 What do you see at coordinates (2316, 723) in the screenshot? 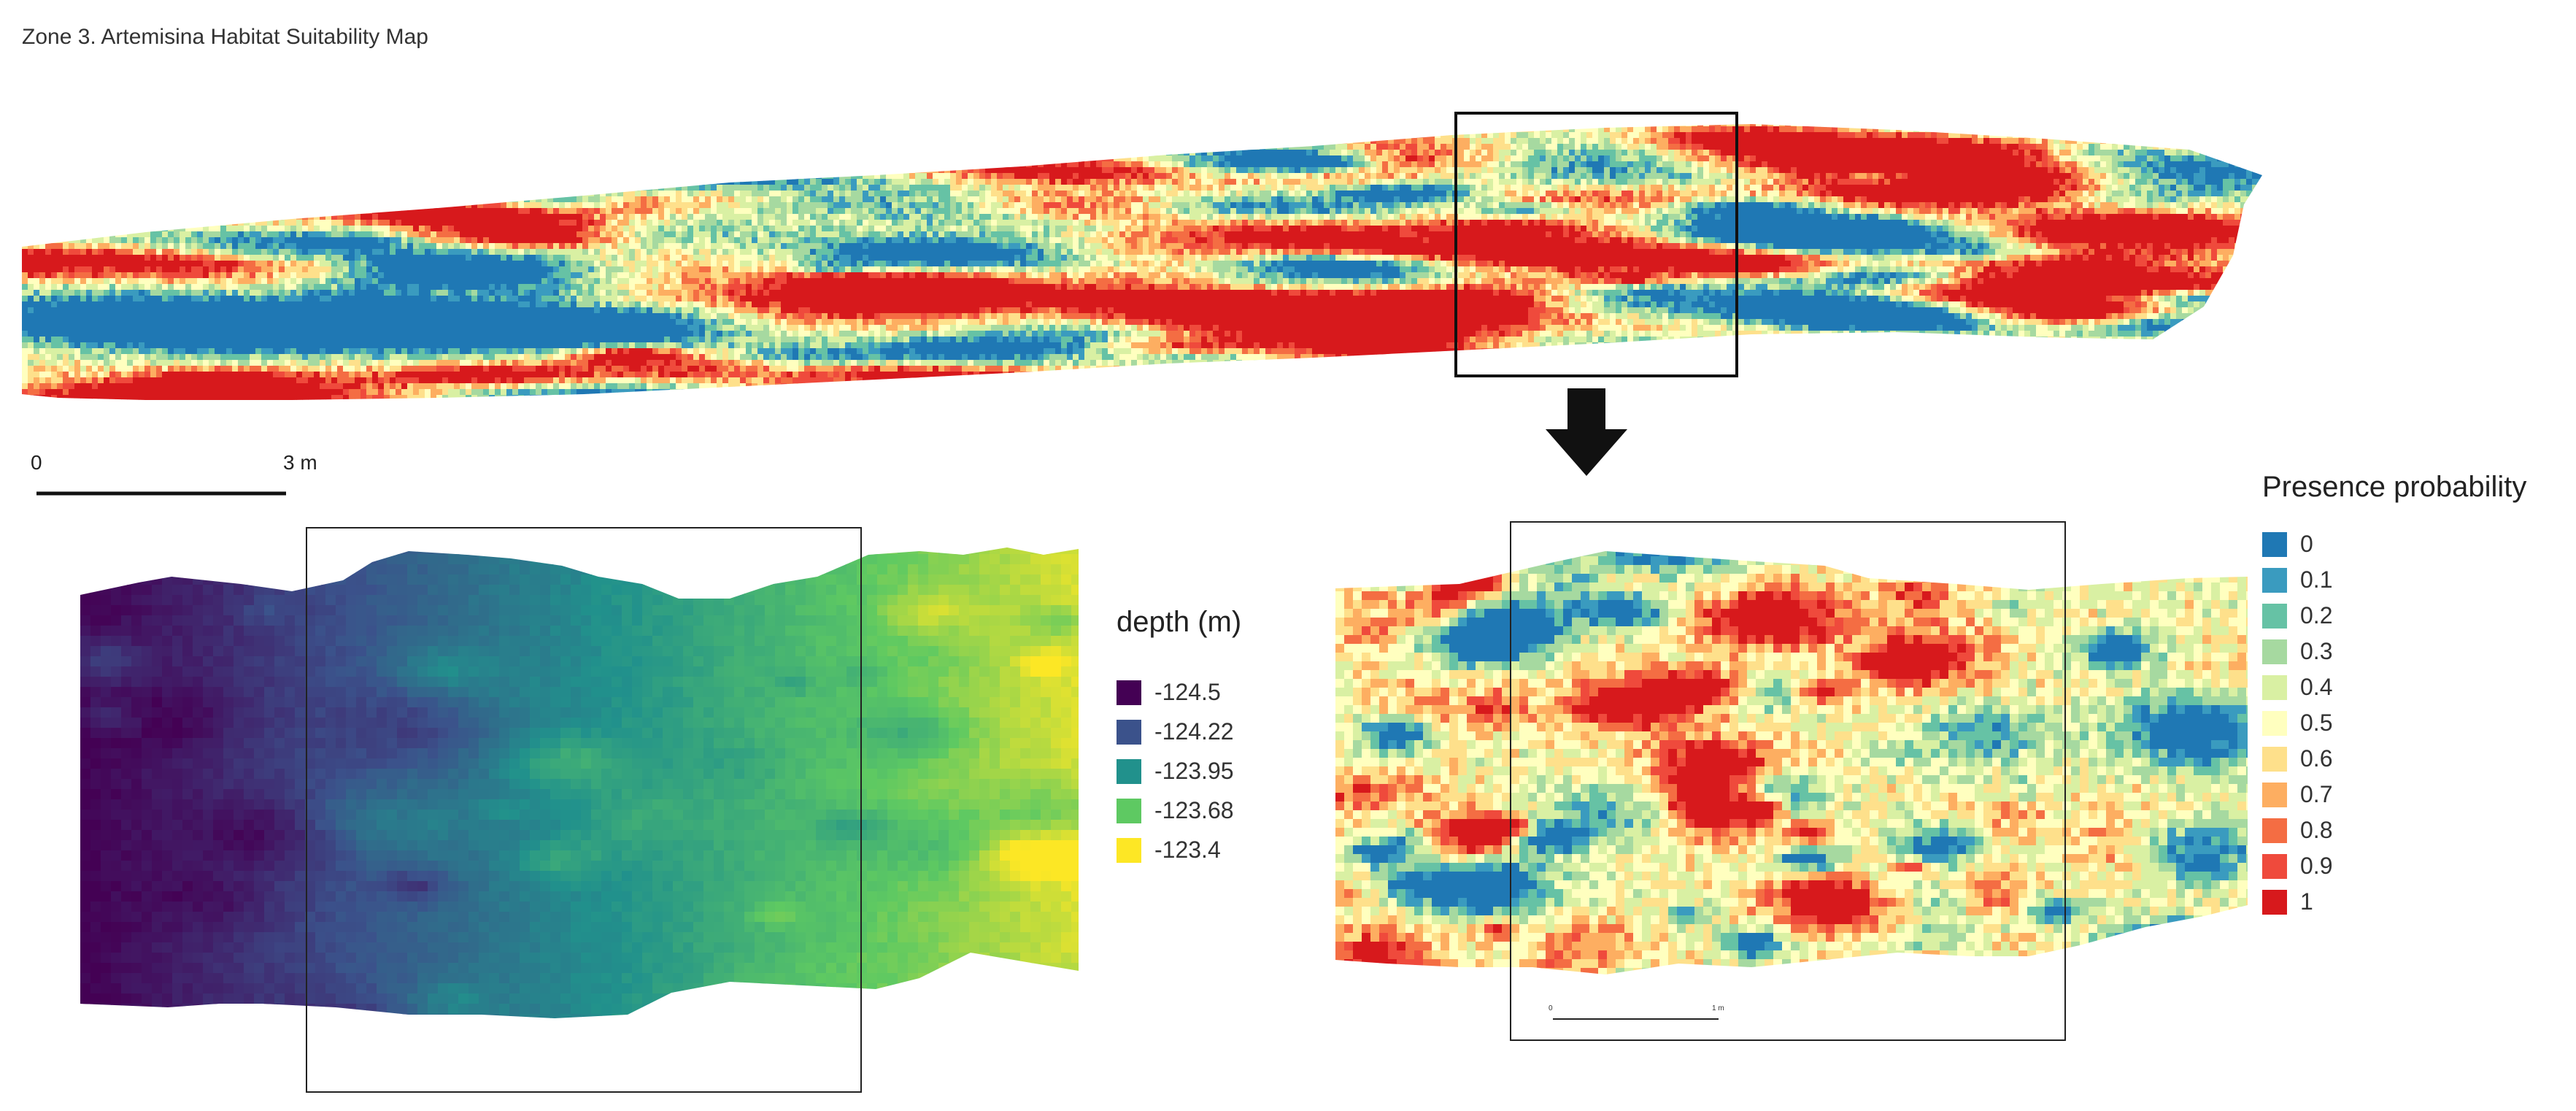
I see `presence-legend-label: 0.5` at bounding box center [2316, 723].